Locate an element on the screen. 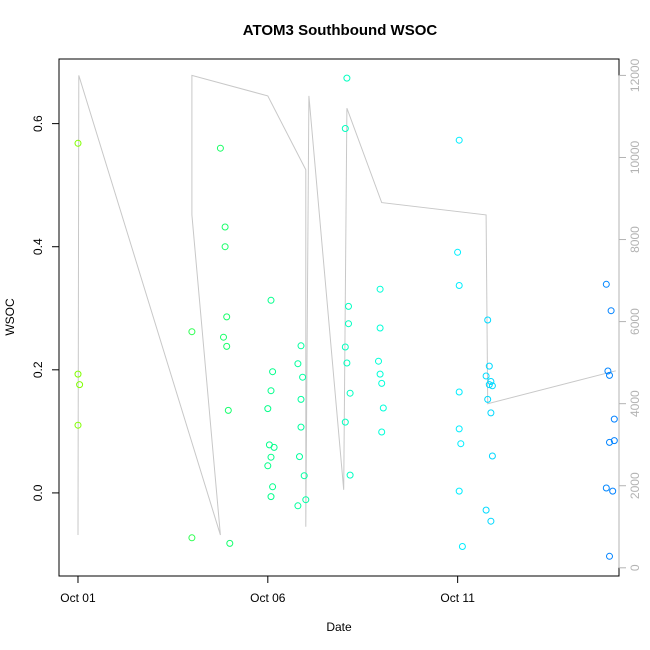 Image resolution: width=650 pixels, height=650 pixels. y-tick-label: 0.2 is located at coordinates (38, 369).